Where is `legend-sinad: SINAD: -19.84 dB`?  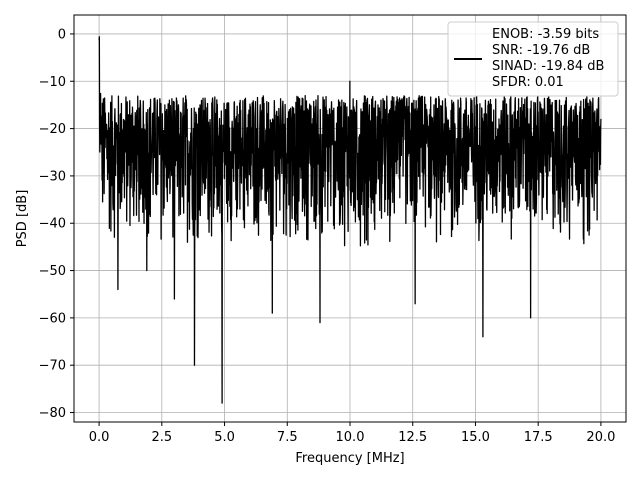 legend-sinad: SINAD: -19.84 dB is located at coordinates (548, 66).